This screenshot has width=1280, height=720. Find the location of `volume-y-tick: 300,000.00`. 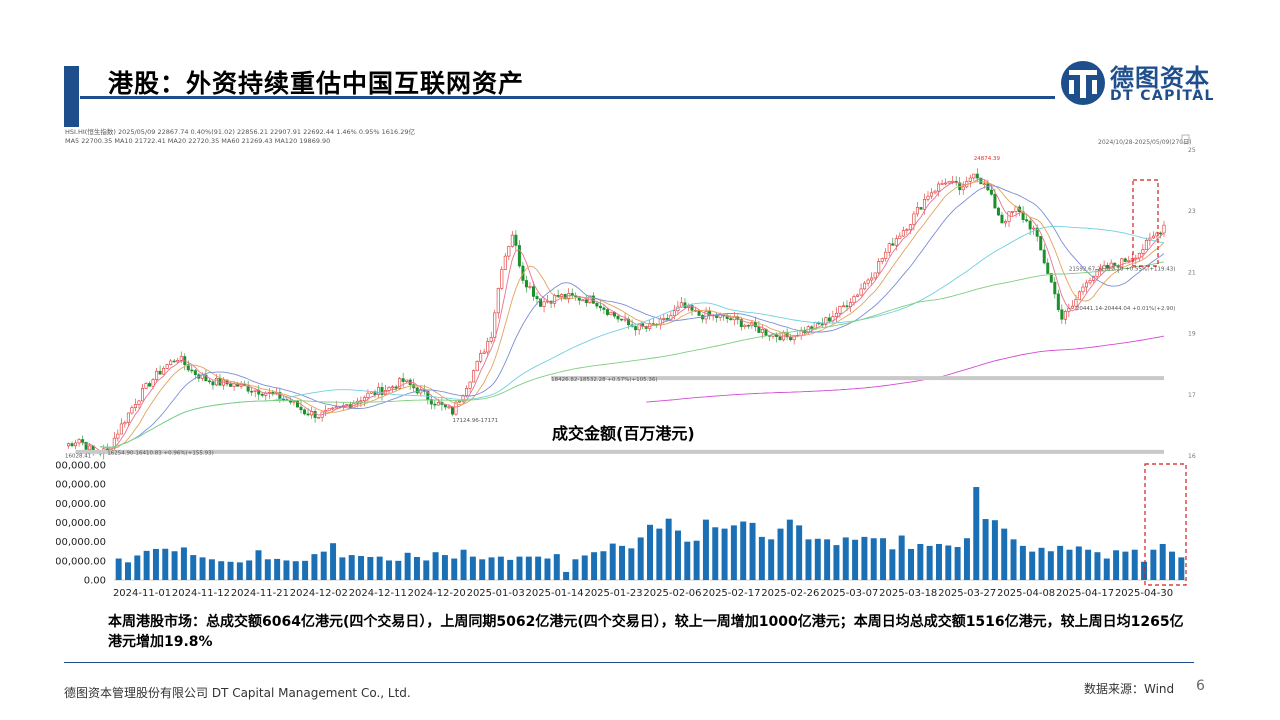

volume-y-tick: 300,000.00 is located at coordinates (81, 523).